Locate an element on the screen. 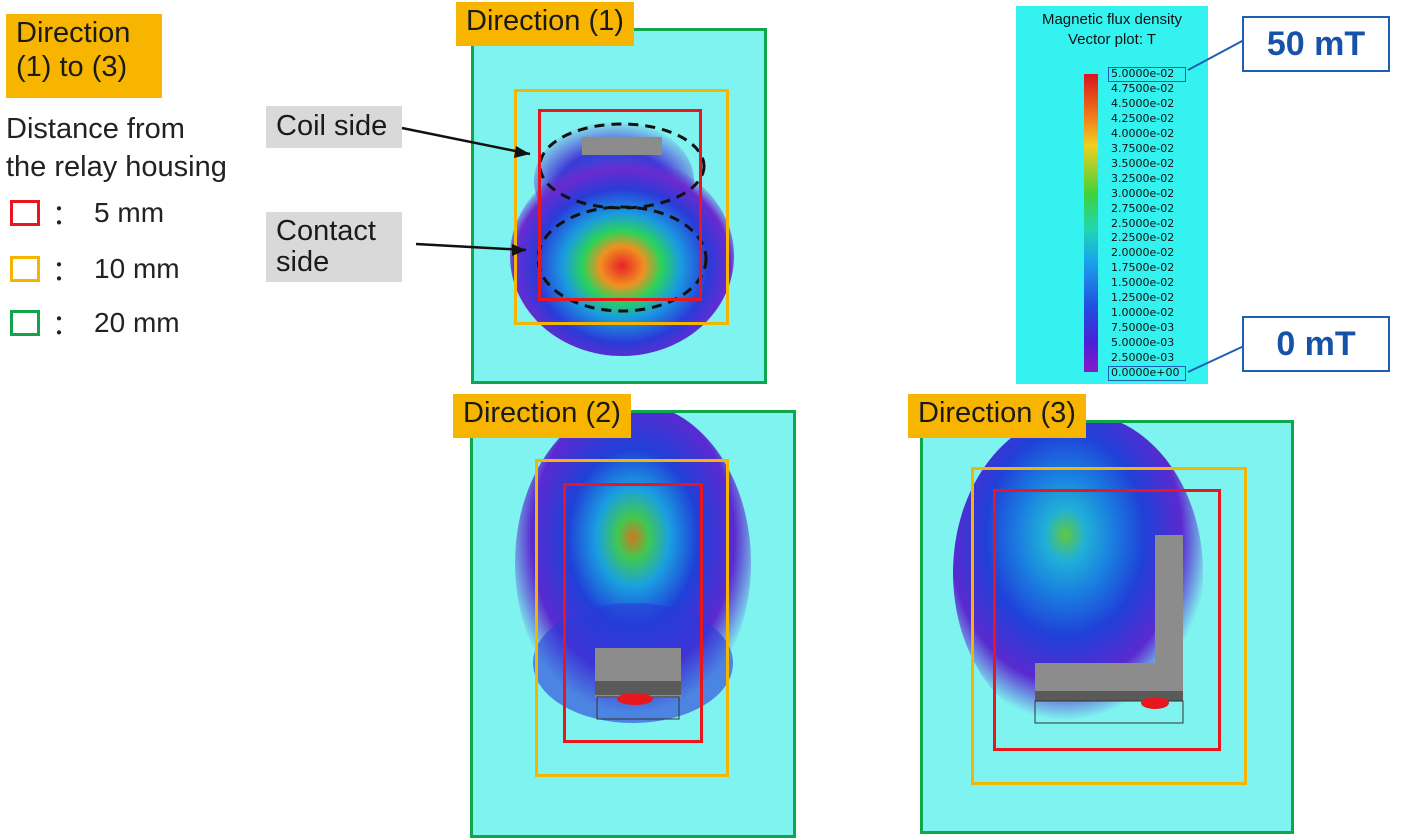 The width and height of the screenshot is (1418, 840). colorbar-tick-label: 1.7500e-02 is located at coordinates (1143, 268).